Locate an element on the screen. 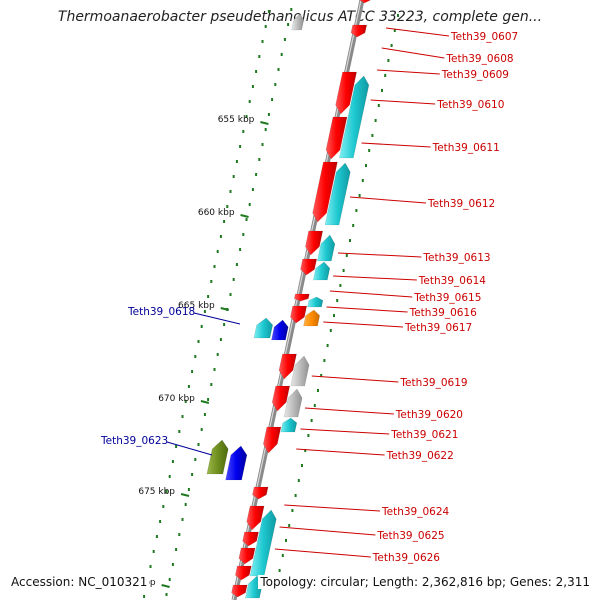  gene-block-grey is located at coordinates (298, 22).